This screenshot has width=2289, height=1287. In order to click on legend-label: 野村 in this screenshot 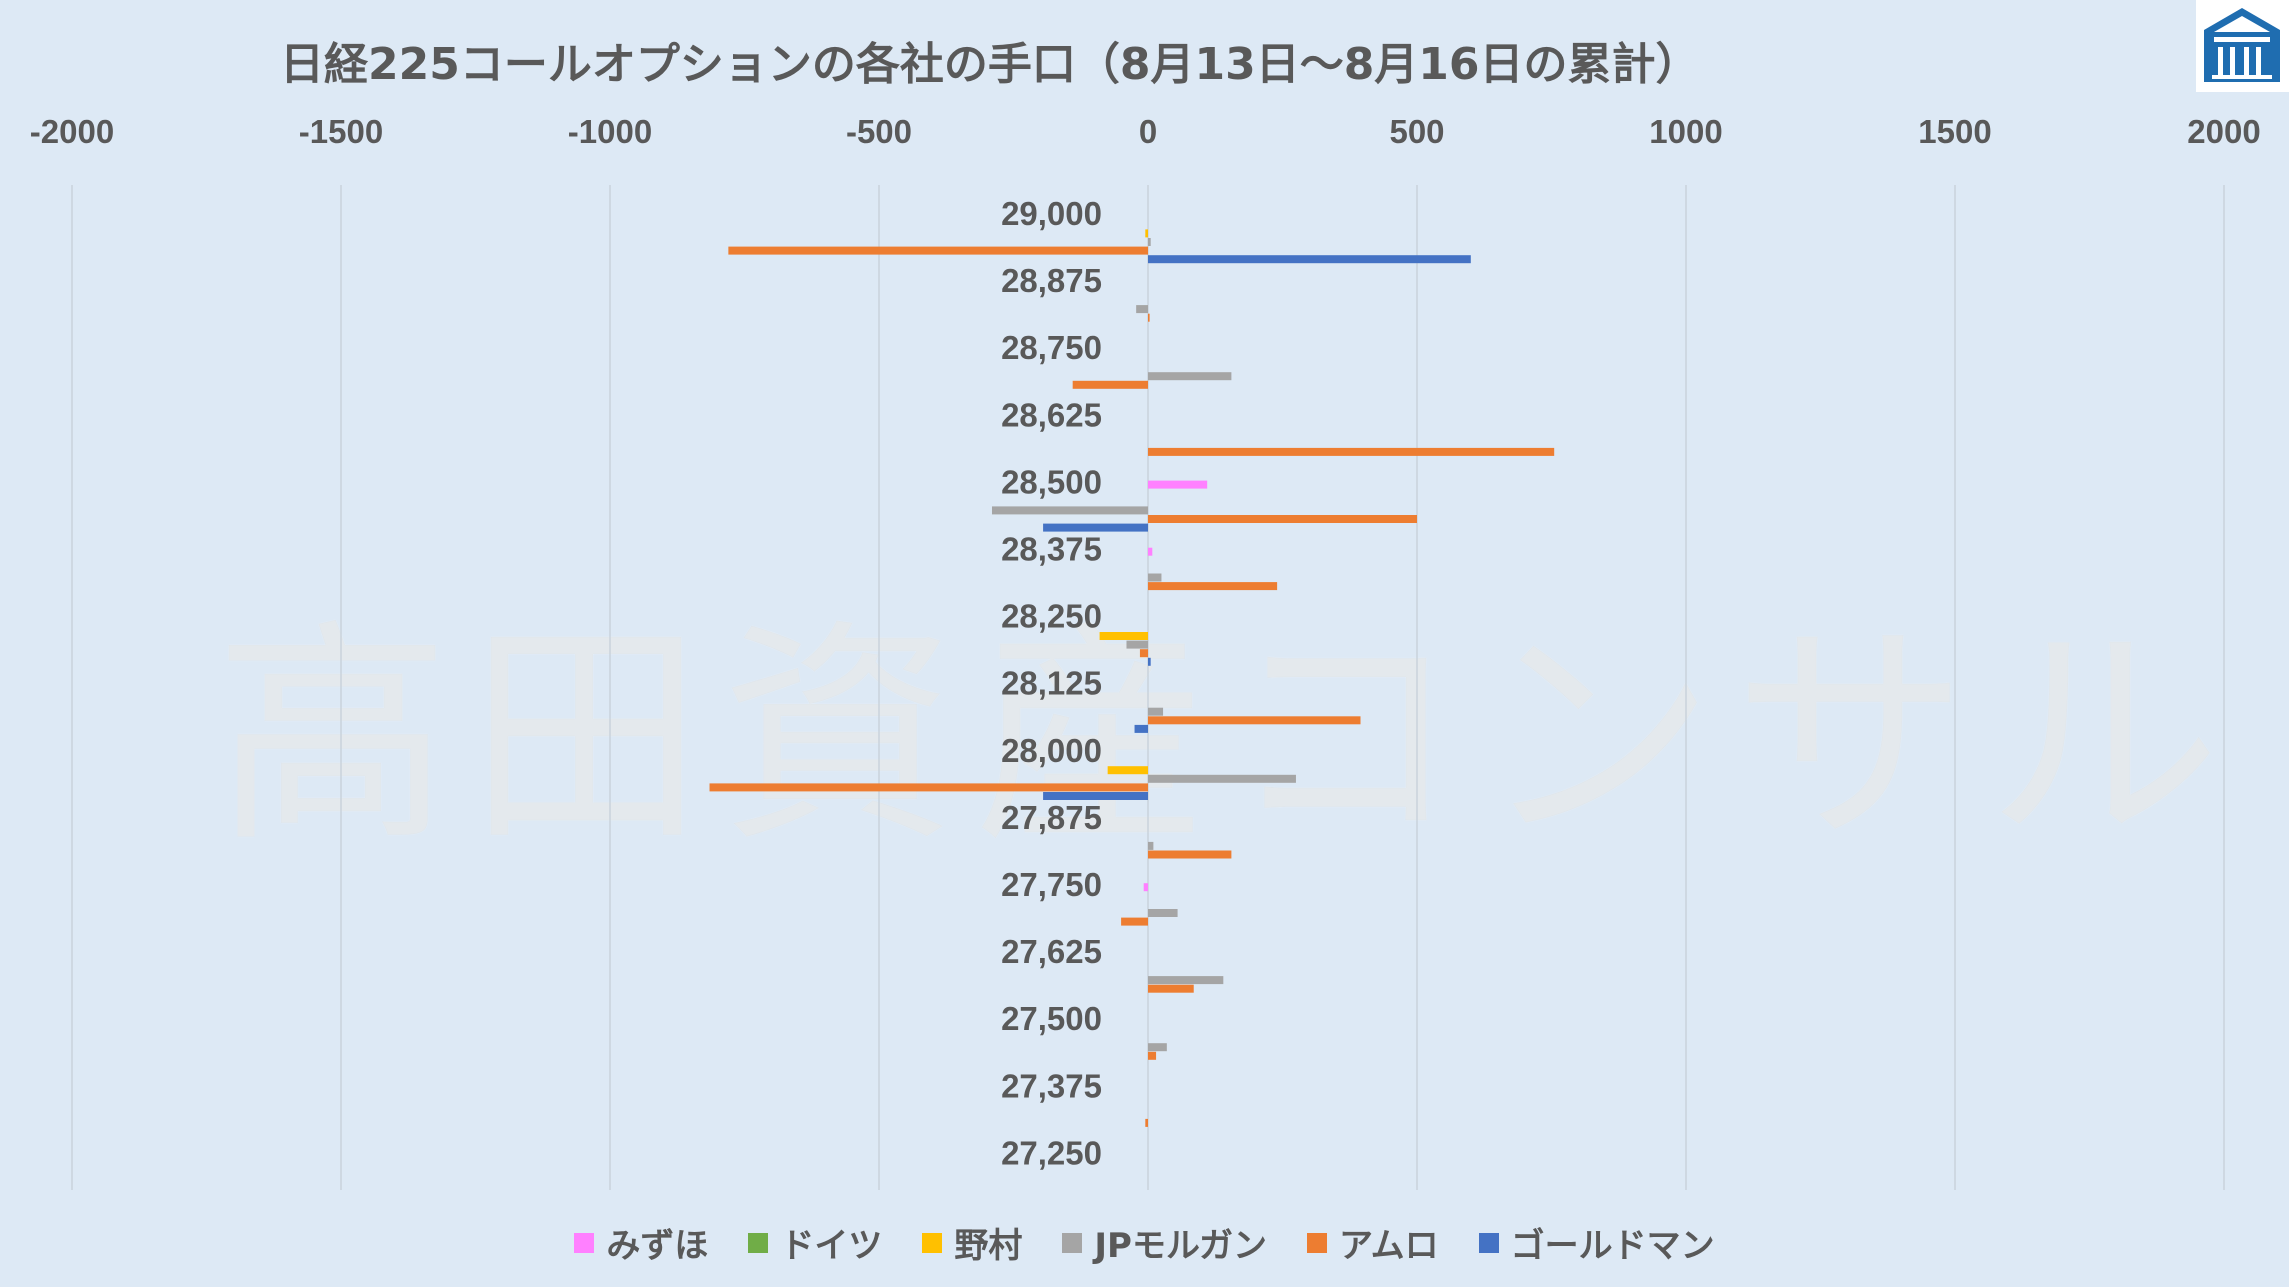, I will do `click(988, 1246)`.